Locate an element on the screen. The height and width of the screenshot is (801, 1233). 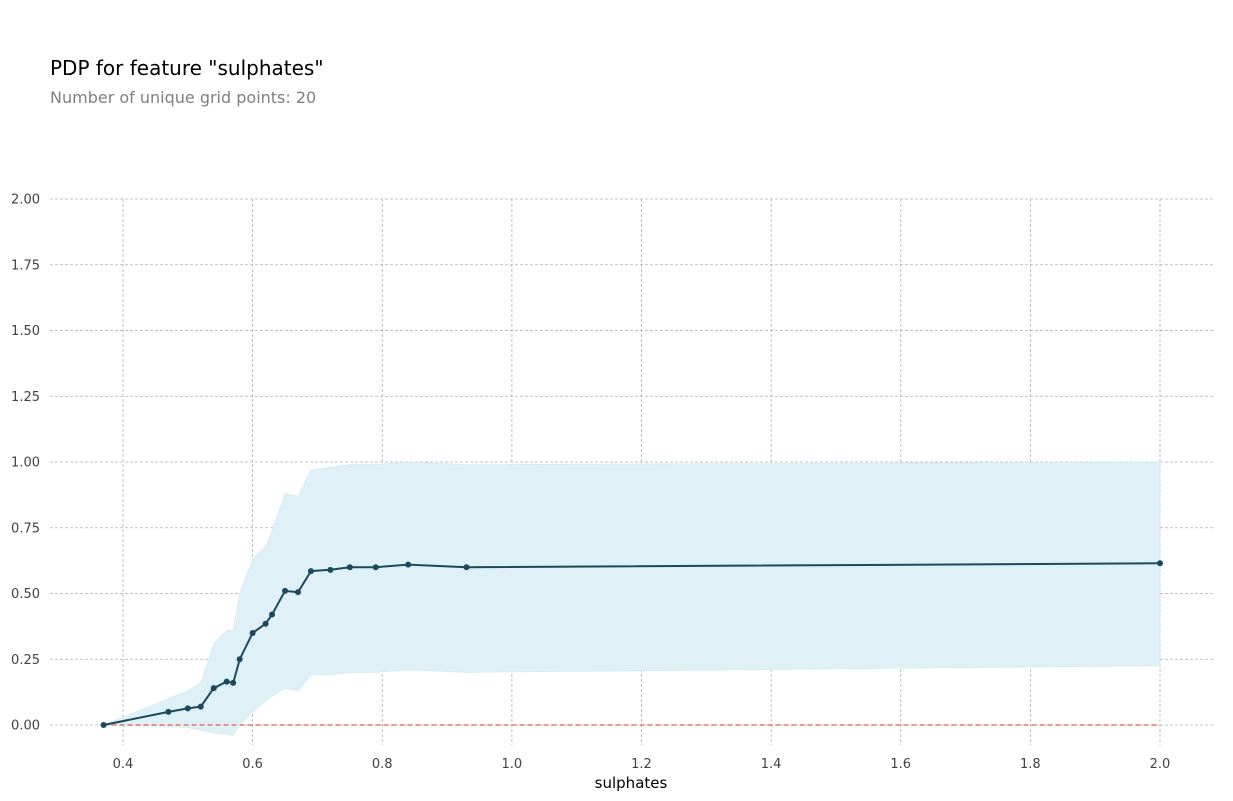
x-tick-label: 0.6 is located at coordinates (252, 764).